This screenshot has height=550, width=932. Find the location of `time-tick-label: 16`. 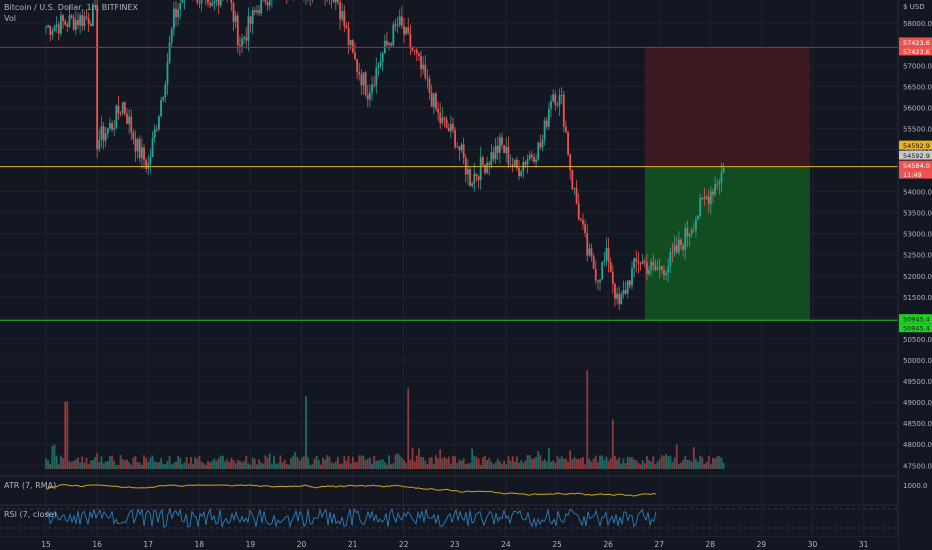

time-tick-label: 16 is located at coordinates (97, 544).